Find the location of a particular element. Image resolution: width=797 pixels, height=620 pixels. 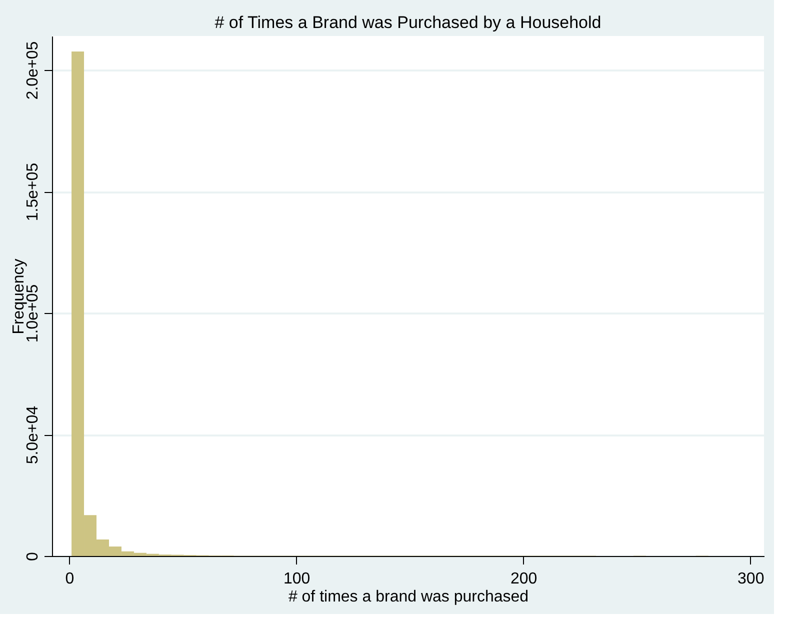

y-tick-label: 5.0e+04 is located at coordinates (33, 435).